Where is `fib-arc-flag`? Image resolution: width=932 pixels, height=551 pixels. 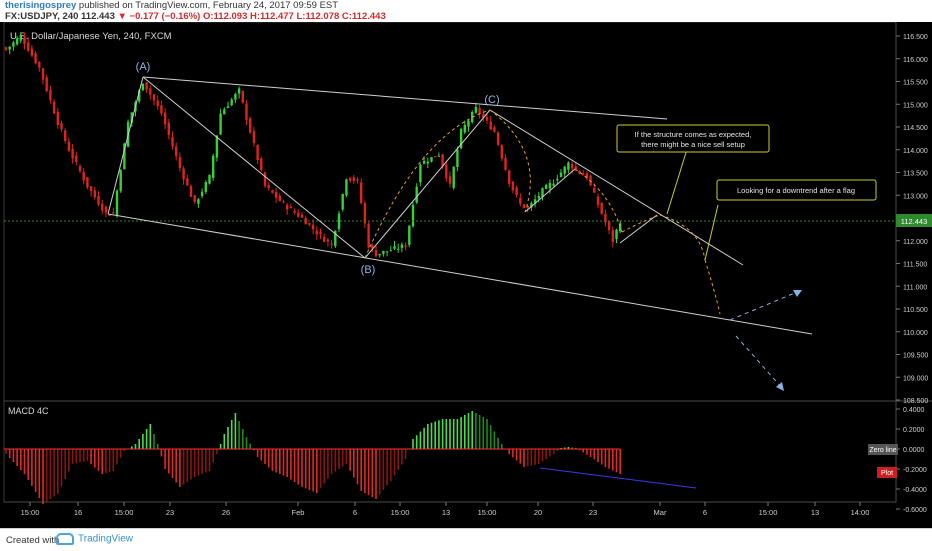
fib-arc-flag is located at coordinates (598, 200).